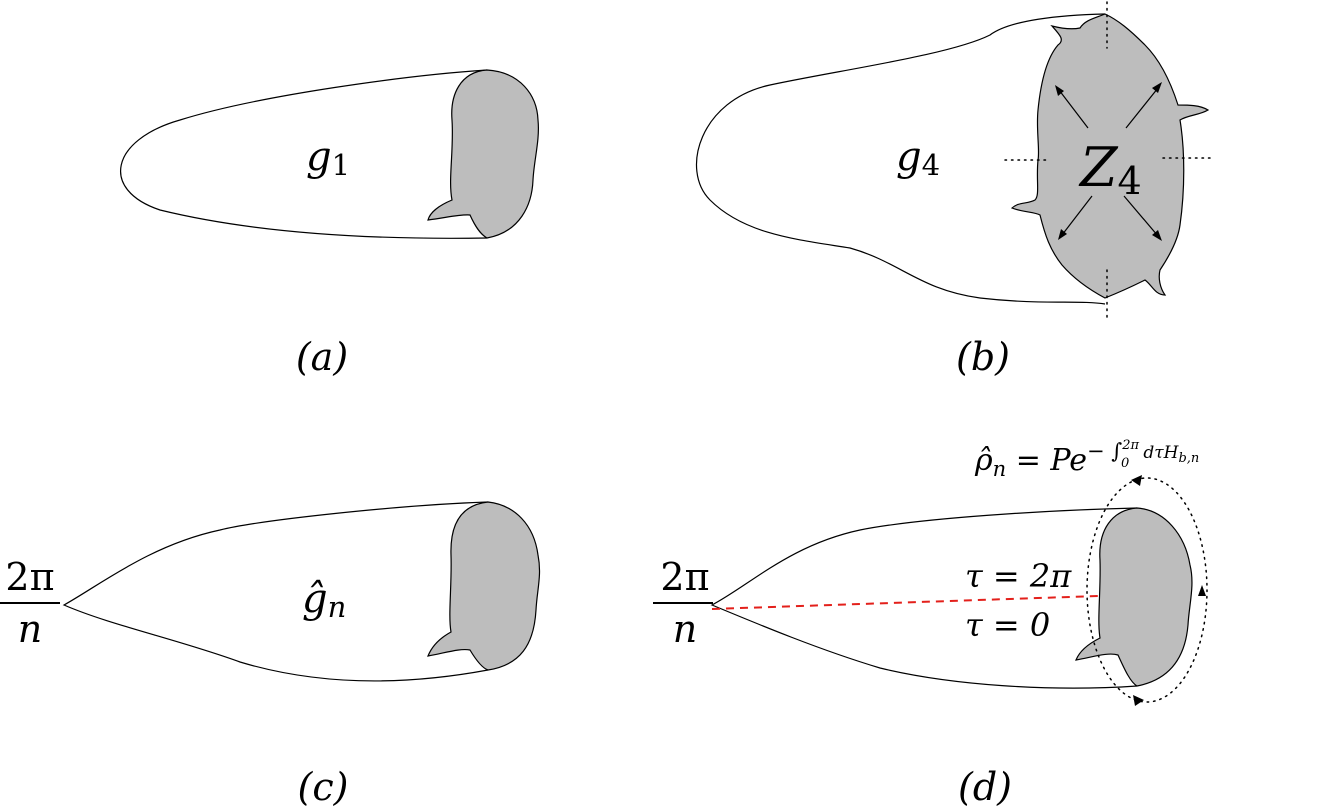 This screenshot has width=1322, height=812. I want to click on panel-d-density-formula: ρ̂n = Pe− ∫2π 0dτHb,n, so click(1086, 459).